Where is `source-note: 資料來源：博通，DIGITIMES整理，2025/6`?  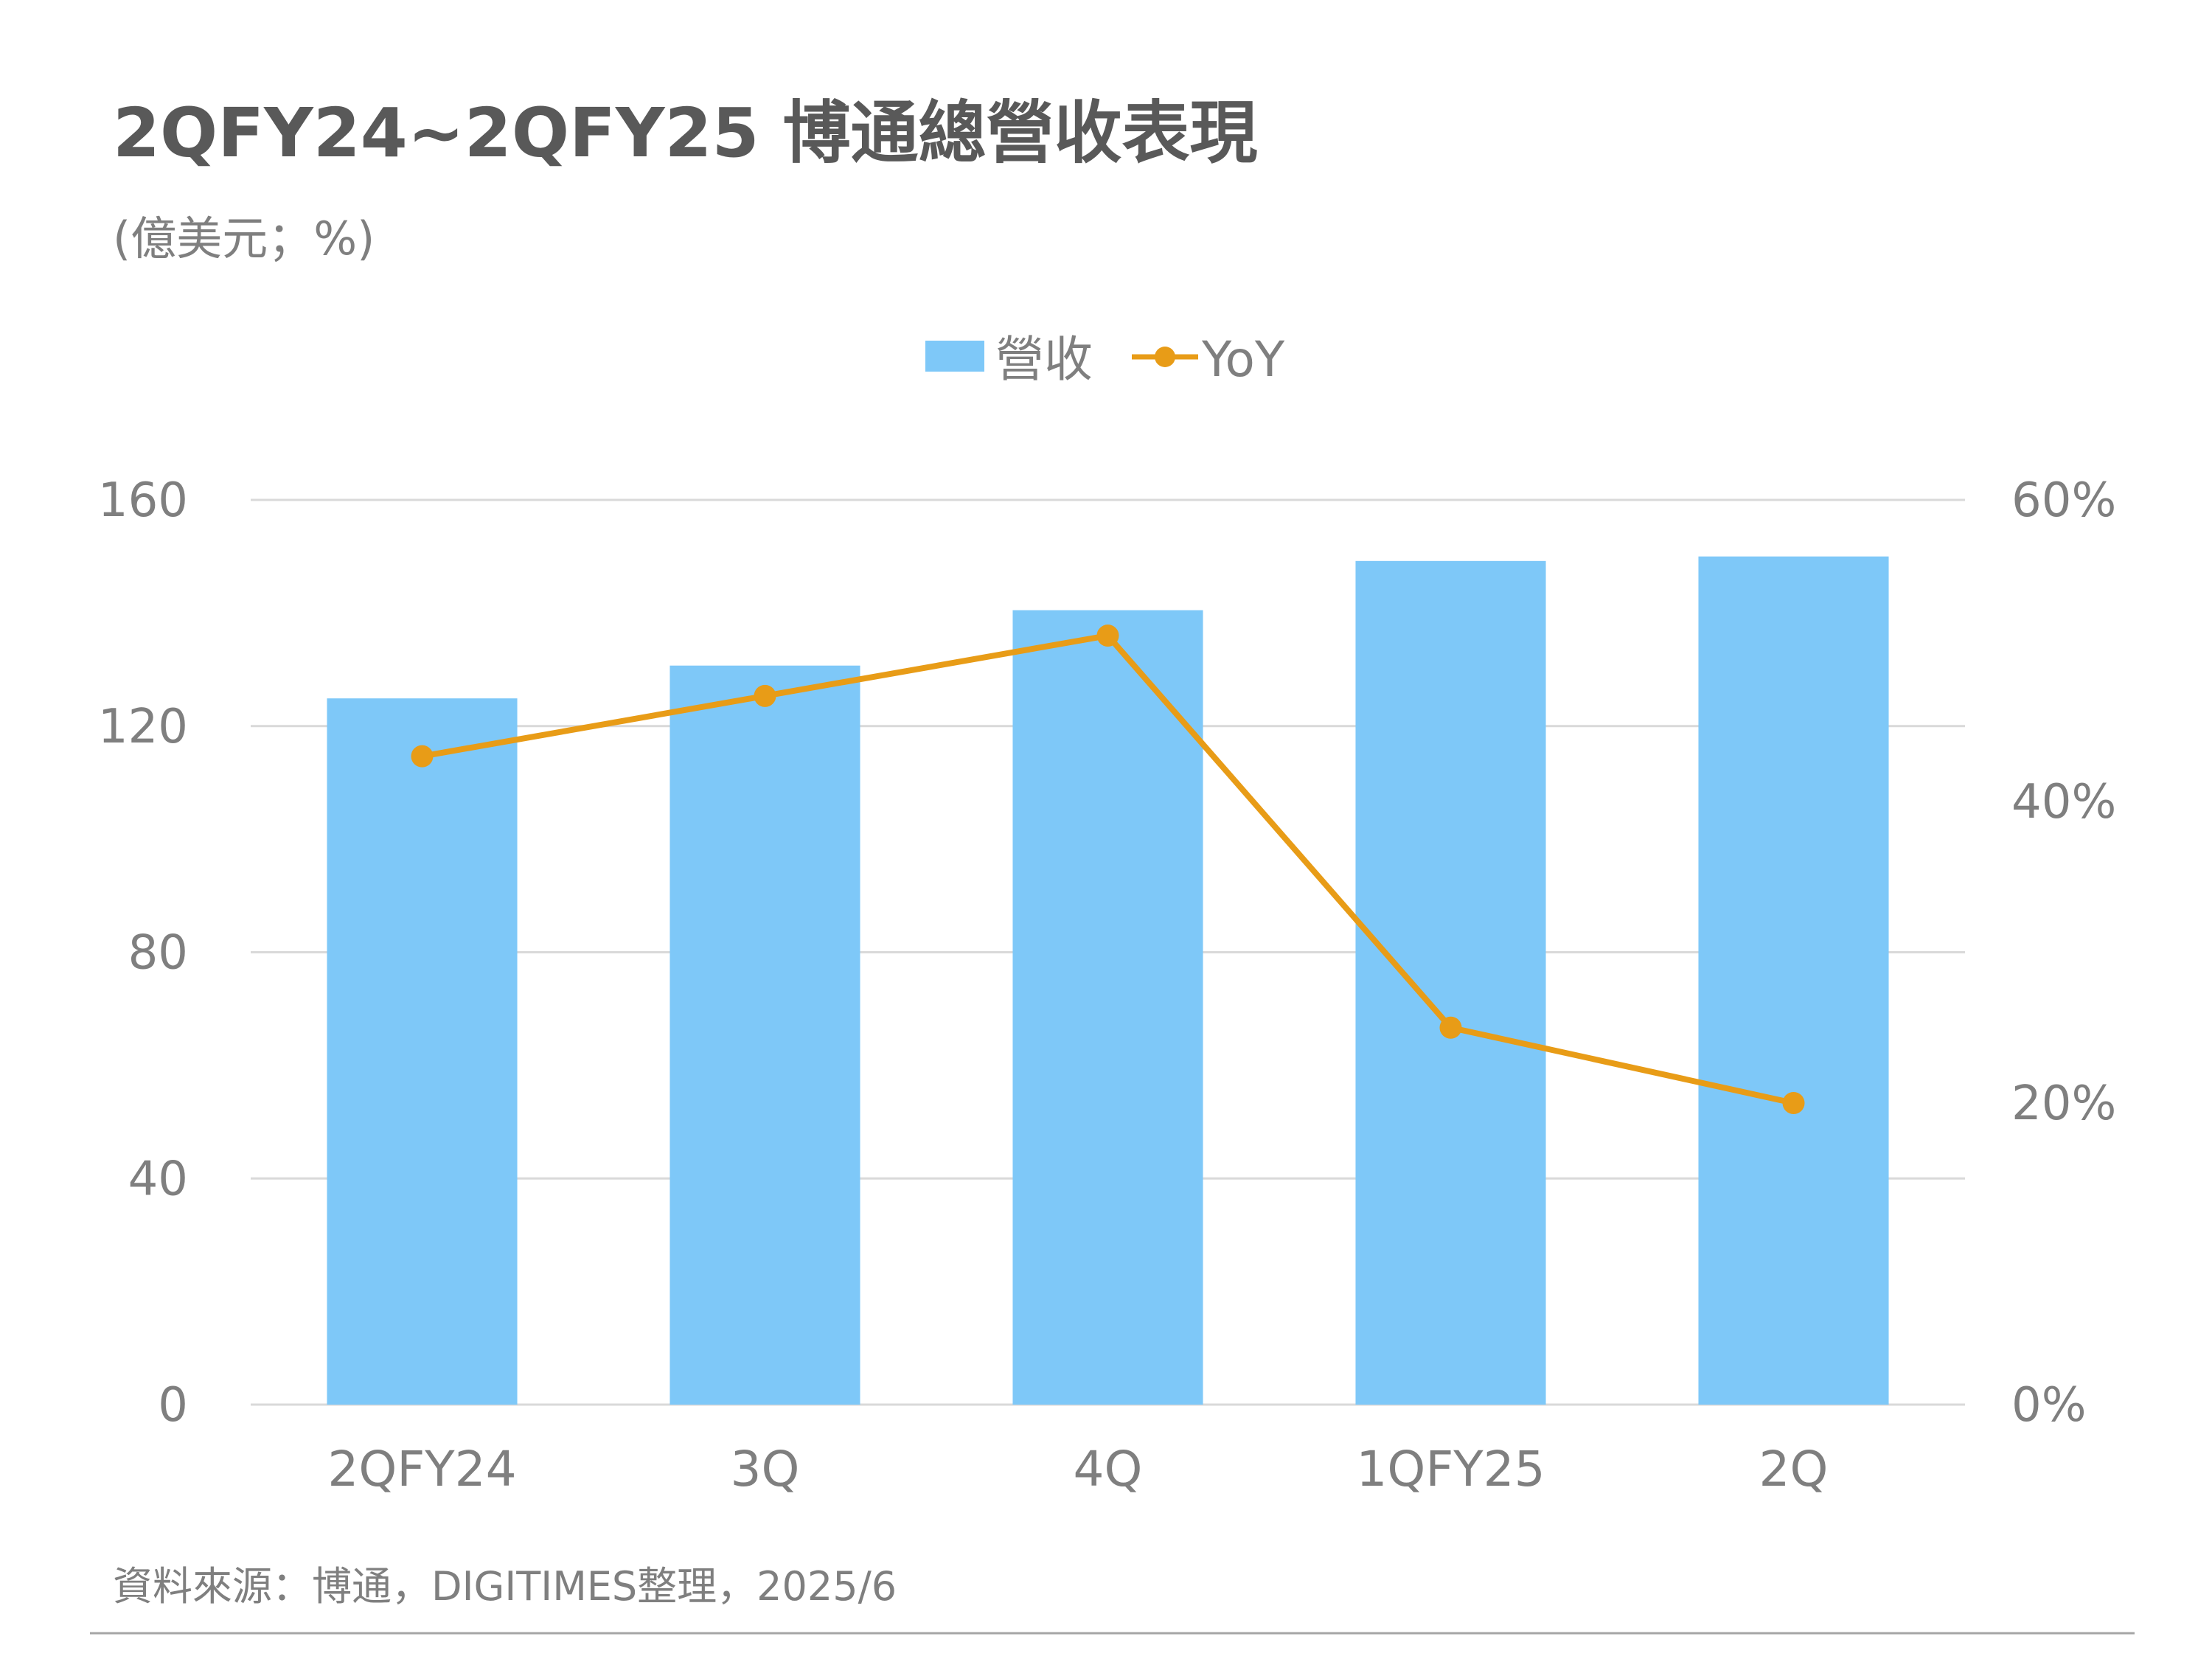 source-note: 資料來源：博通，DIGITIMES整理，2025/6 is located at coordinates (505, 1586).